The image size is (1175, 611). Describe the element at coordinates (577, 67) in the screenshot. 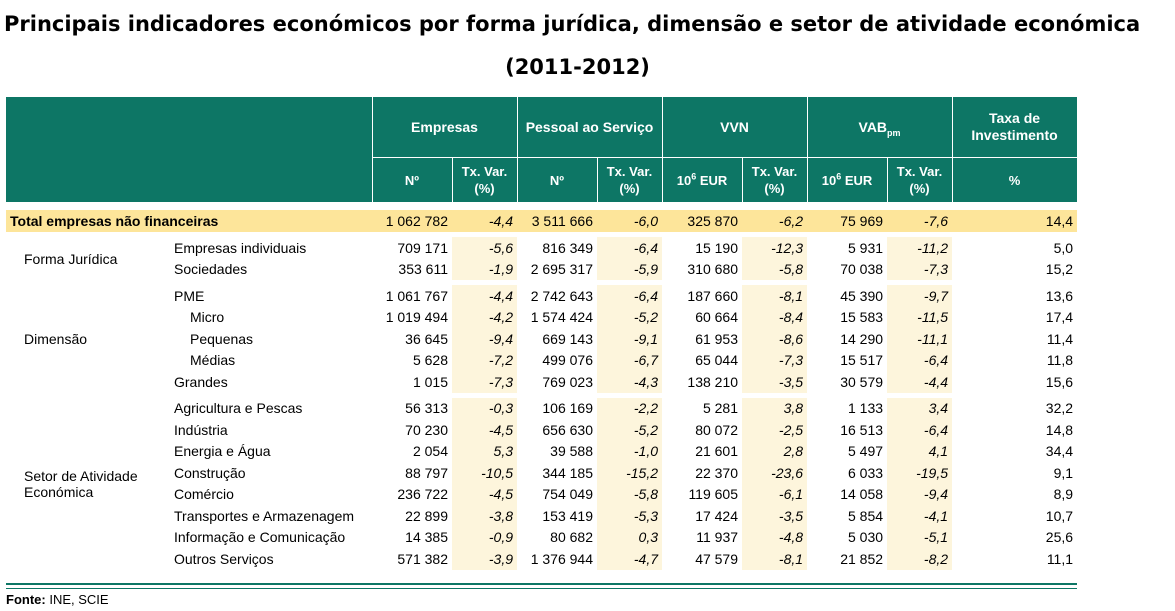

I see `title-line-2: (2011-2012)` at that location.